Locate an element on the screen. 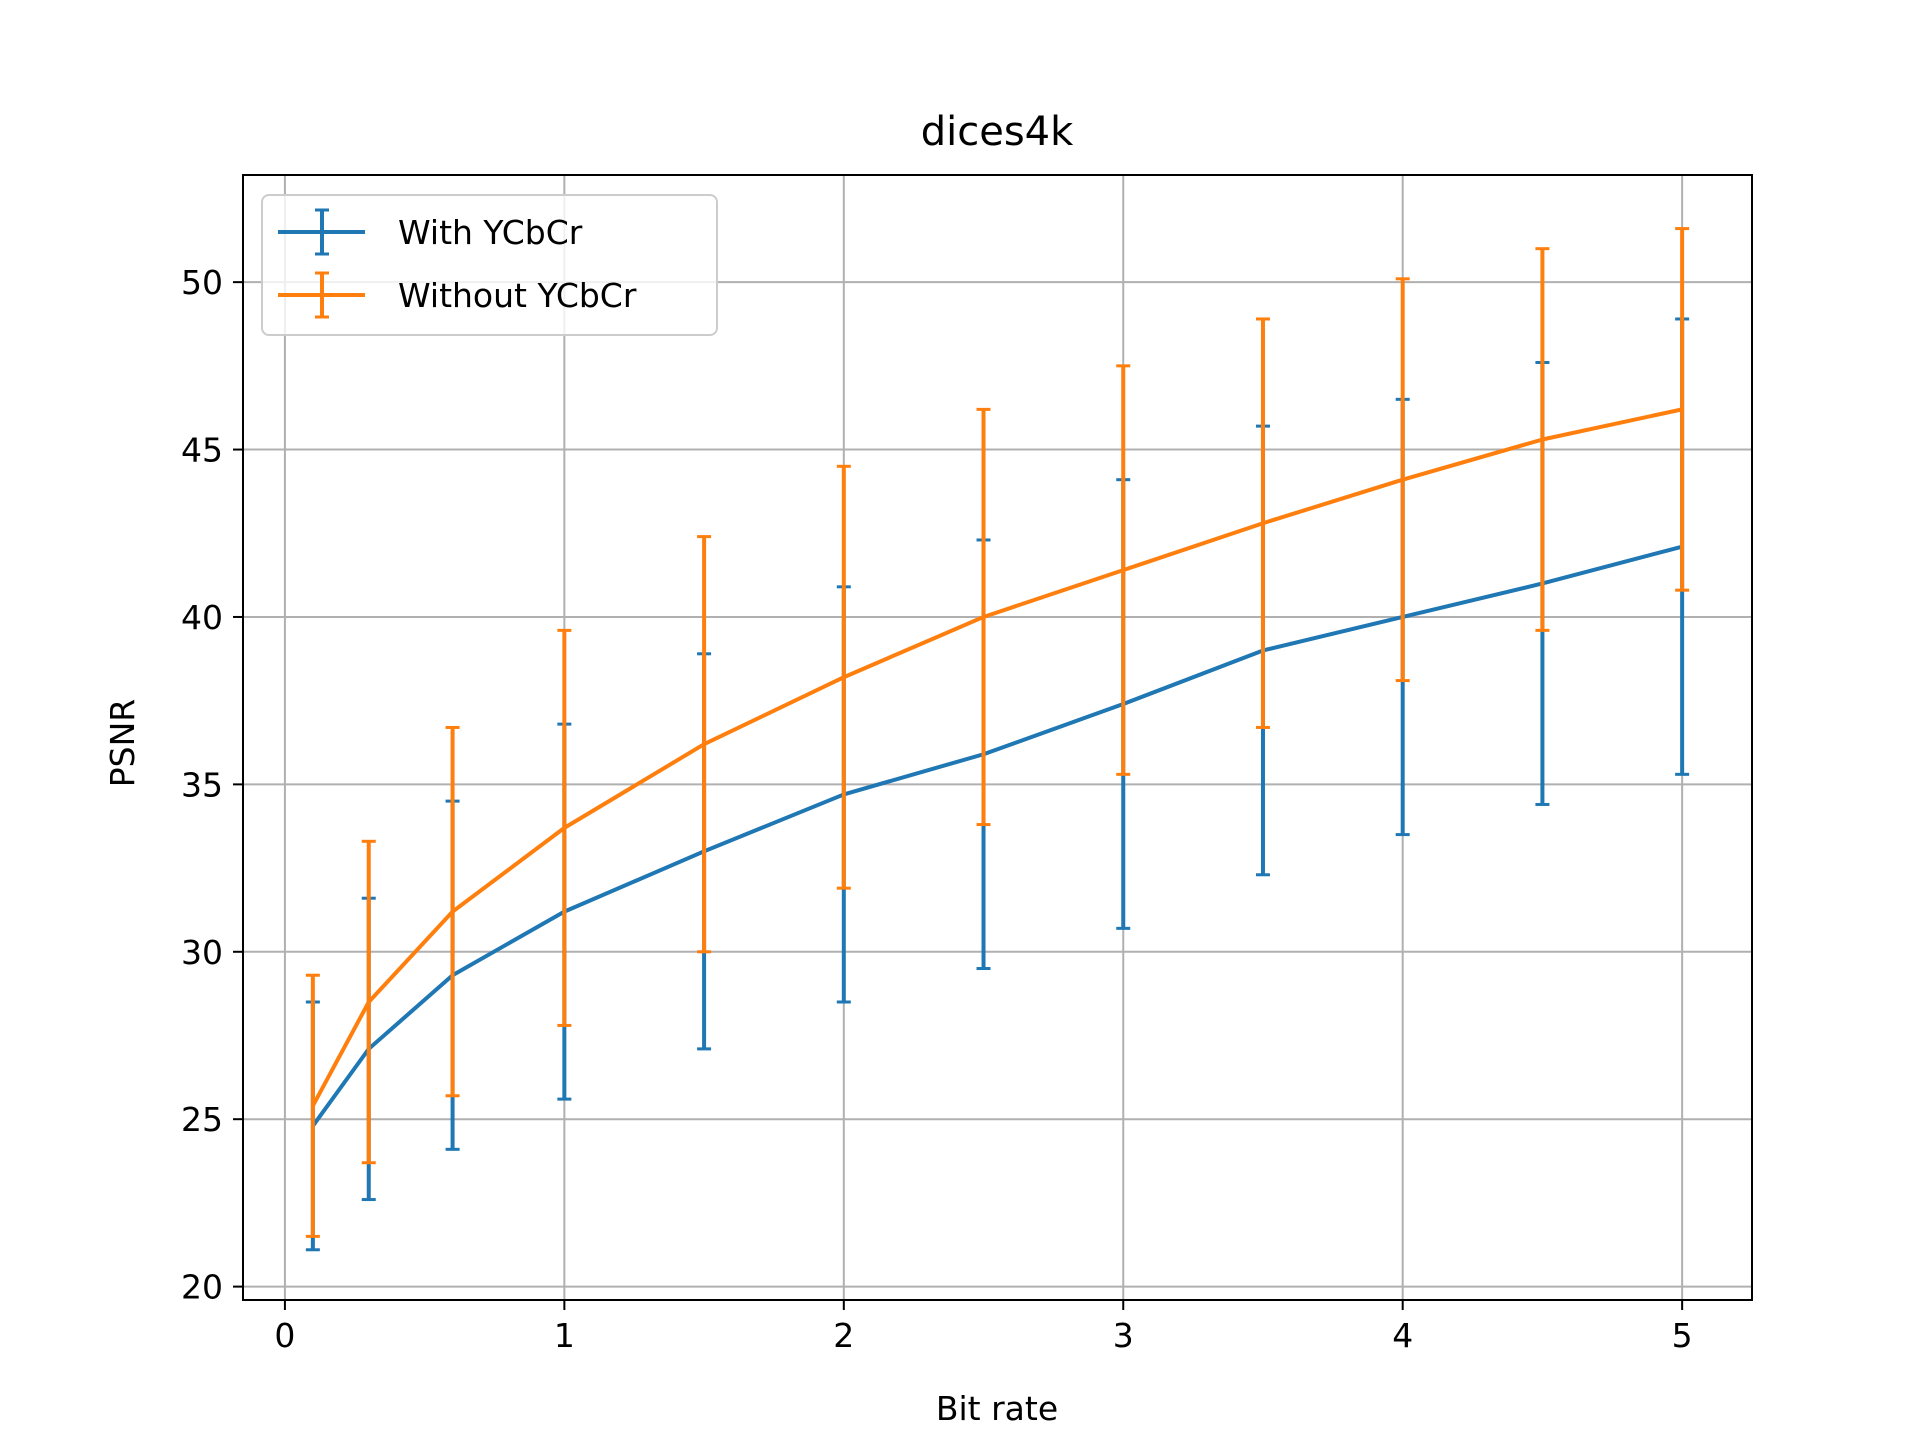 The image size is (1920, 1440). y-tick-label: 25 is located at coordinates (202, 1119).